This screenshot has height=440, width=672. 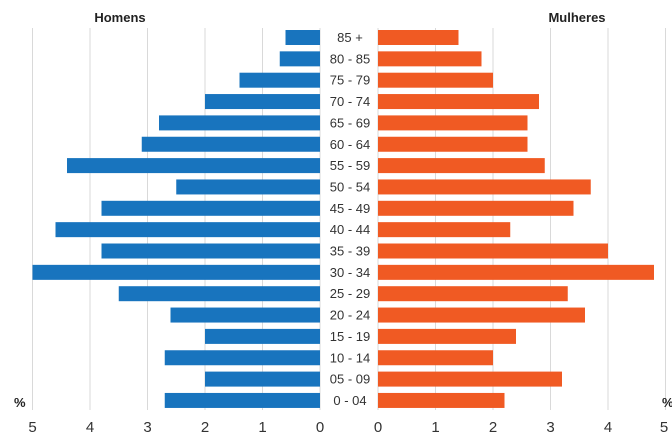 What do you see at coordinates (350, 208) in the screenshot?
I see `age-label-9: 45 - 49` at bounding box center [350, 208].